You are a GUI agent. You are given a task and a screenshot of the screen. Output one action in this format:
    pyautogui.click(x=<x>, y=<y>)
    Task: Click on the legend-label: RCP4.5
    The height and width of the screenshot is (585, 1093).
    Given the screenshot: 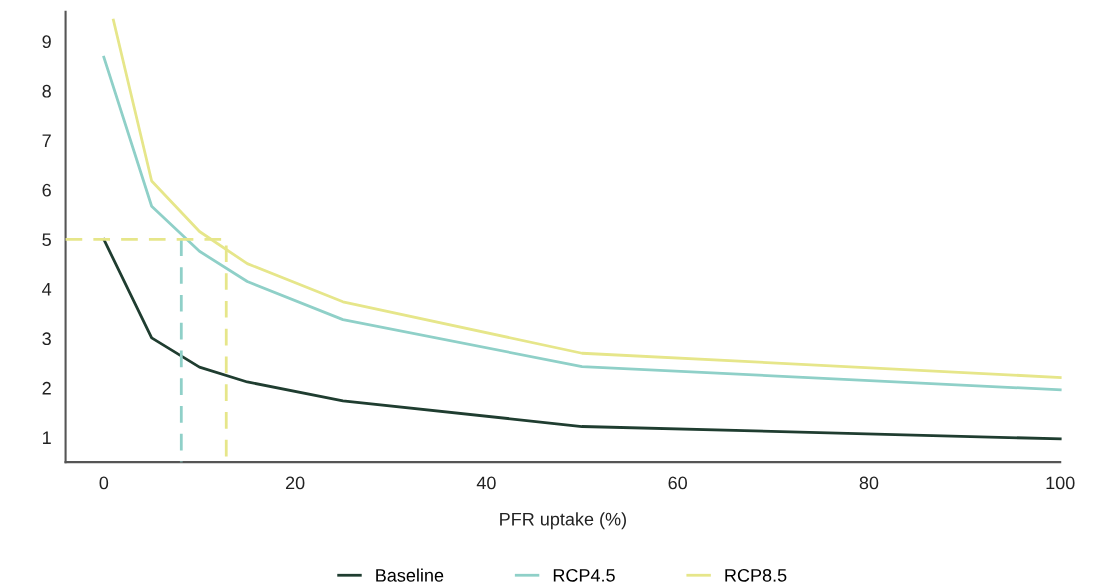 What is the action you would take?
    pyautogui.click(x=584, y=575)
    